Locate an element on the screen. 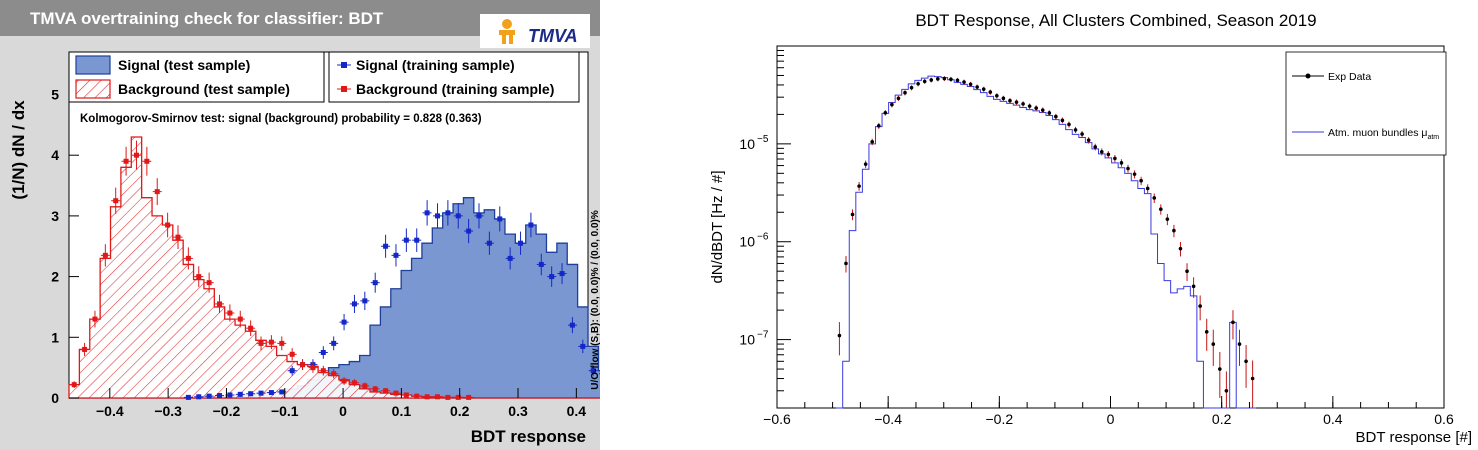  legend-test is located at coordinates (196, 77).